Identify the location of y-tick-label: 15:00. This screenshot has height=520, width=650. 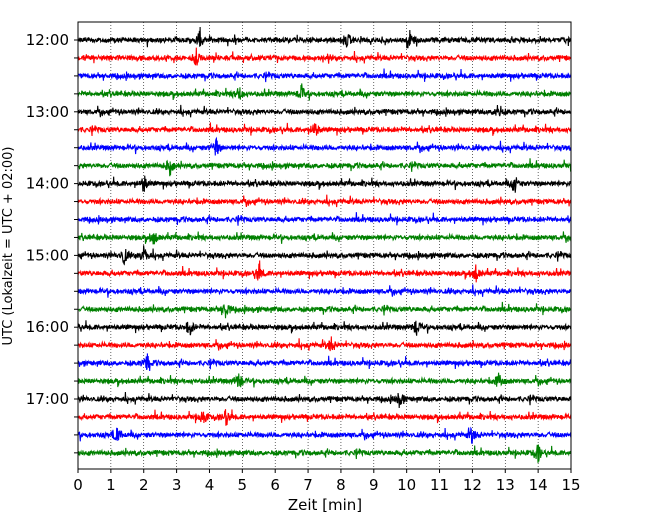
(47, 255).